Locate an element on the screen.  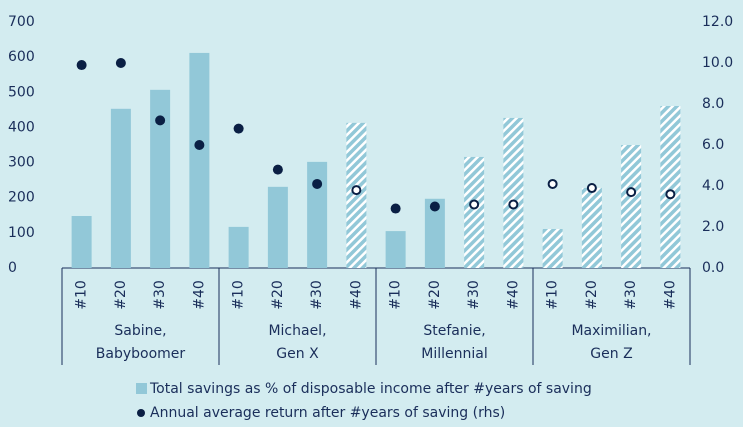
group-label: Gen X is located at coordinates (297, 354).